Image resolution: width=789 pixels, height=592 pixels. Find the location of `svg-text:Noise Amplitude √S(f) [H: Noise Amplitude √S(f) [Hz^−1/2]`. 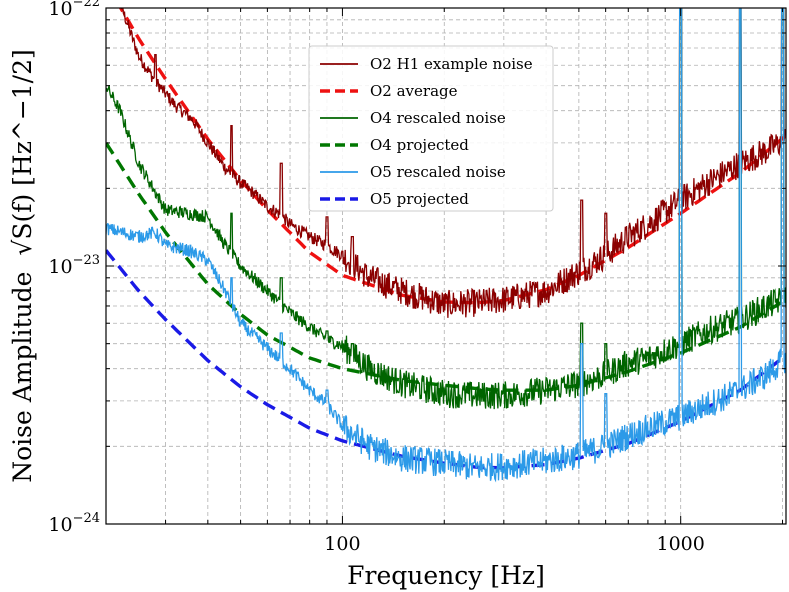

svg-text:Noise Amplitude √S(f) [H: Noise Amplitude √S(f) [Hz^−1/2] is located at coordinates (22, 266).